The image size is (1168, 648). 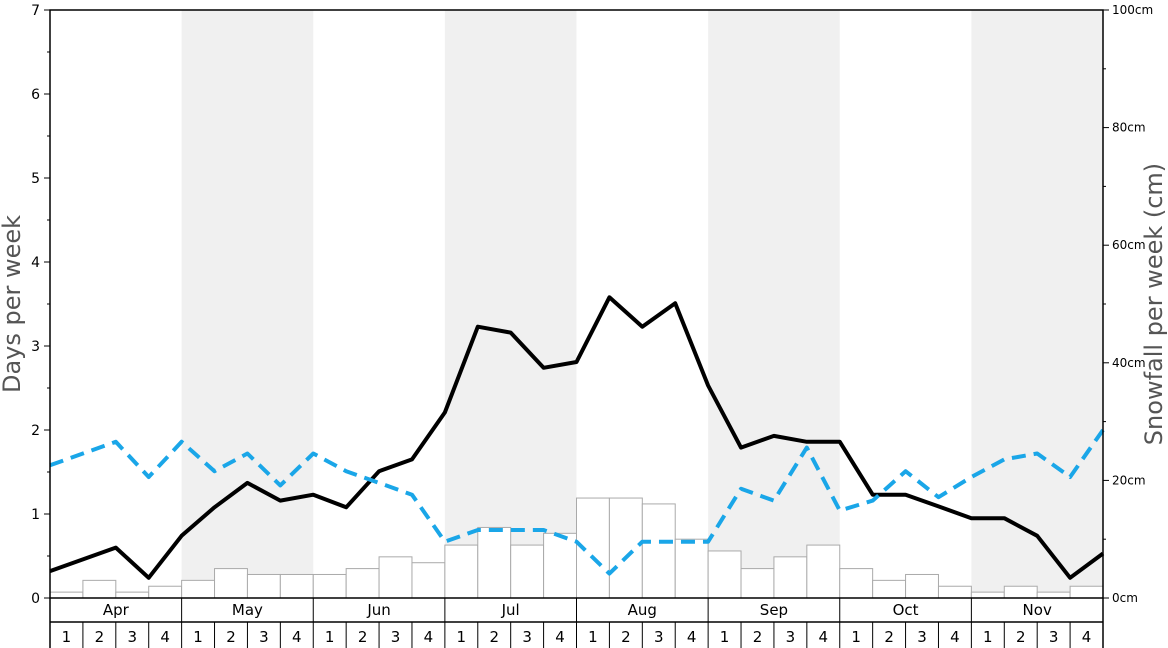 What do you see at coordinates (1154, 304) in the screenshot?
I see `right-axis-title: Snowfall per week (cm)` at bounding box center [1154, 304].